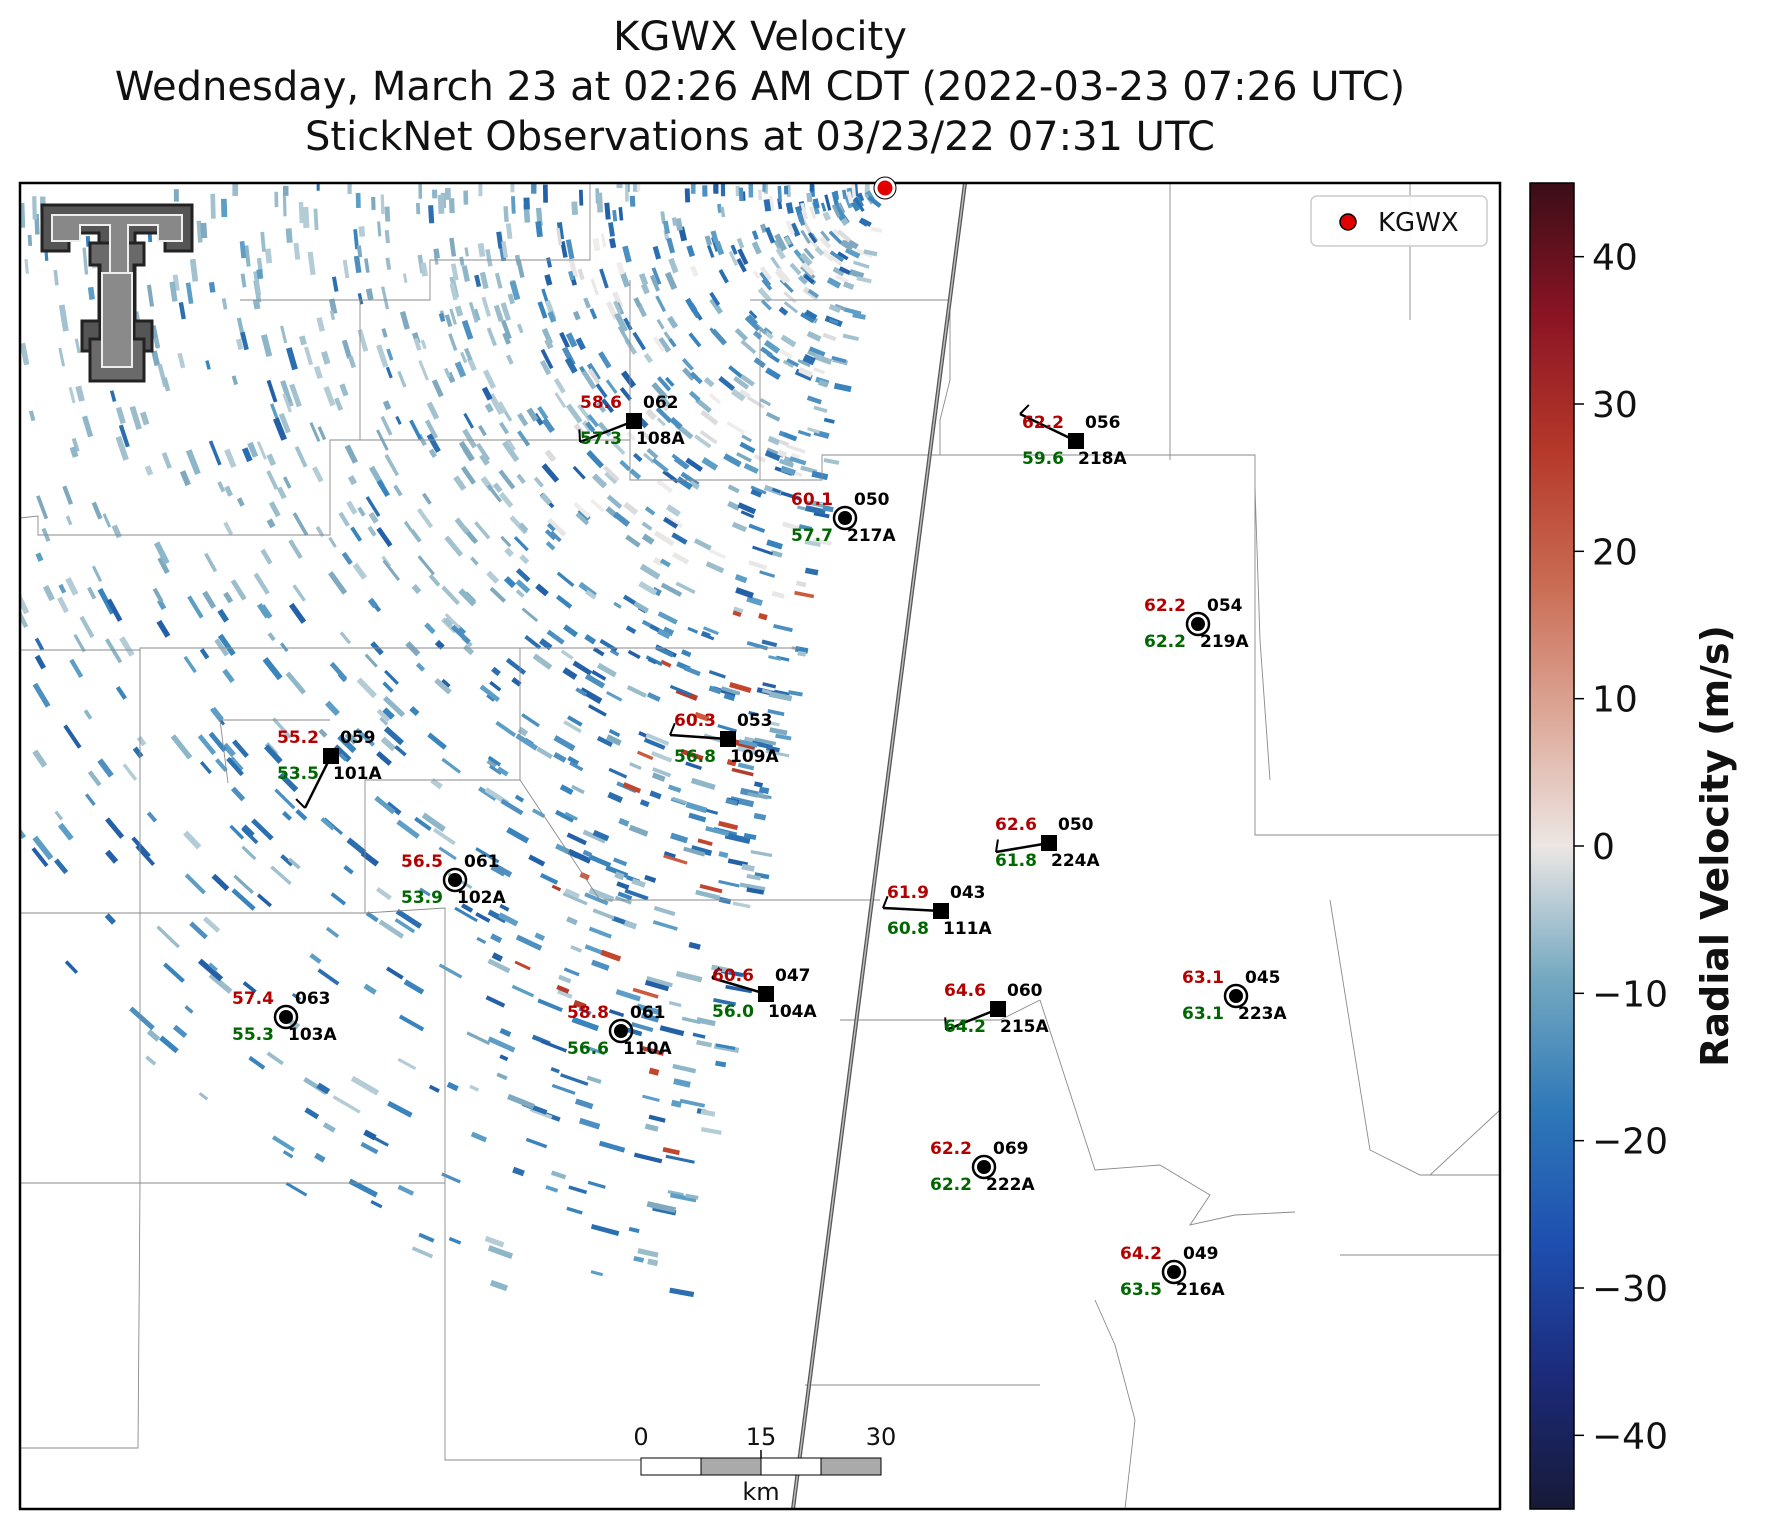 This screenshot has height=1525, width=1773. What do you see at coordinates (1348, 222) in the screenshot?
I see `legend-marker` at bounding box center [1348, 222].